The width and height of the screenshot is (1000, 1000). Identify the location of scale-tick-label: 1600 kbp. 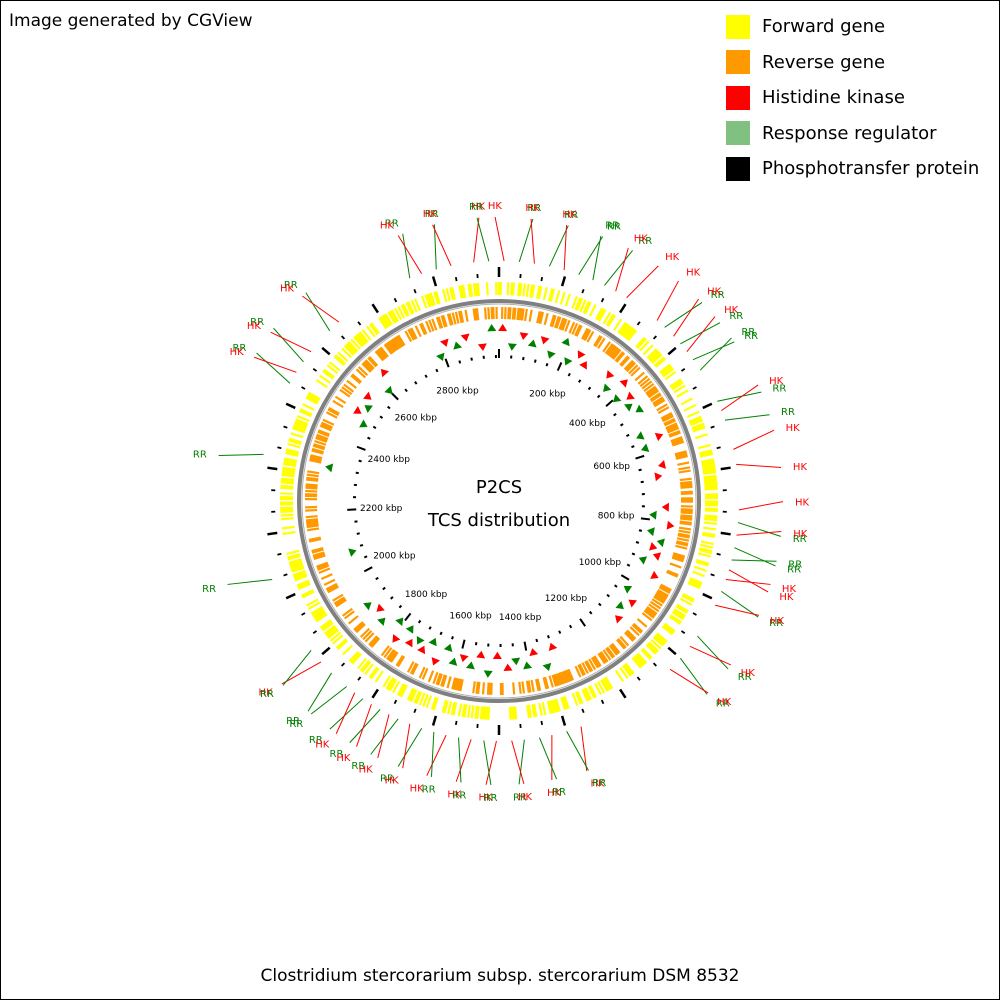
(470, 617).